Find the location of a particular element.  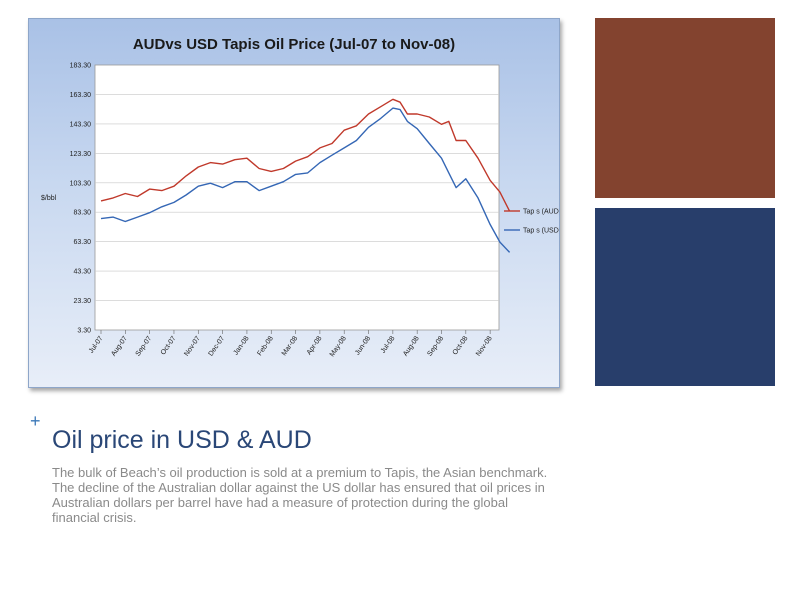

y-tick-label: 123.30 is located at coordinates (81, 154).